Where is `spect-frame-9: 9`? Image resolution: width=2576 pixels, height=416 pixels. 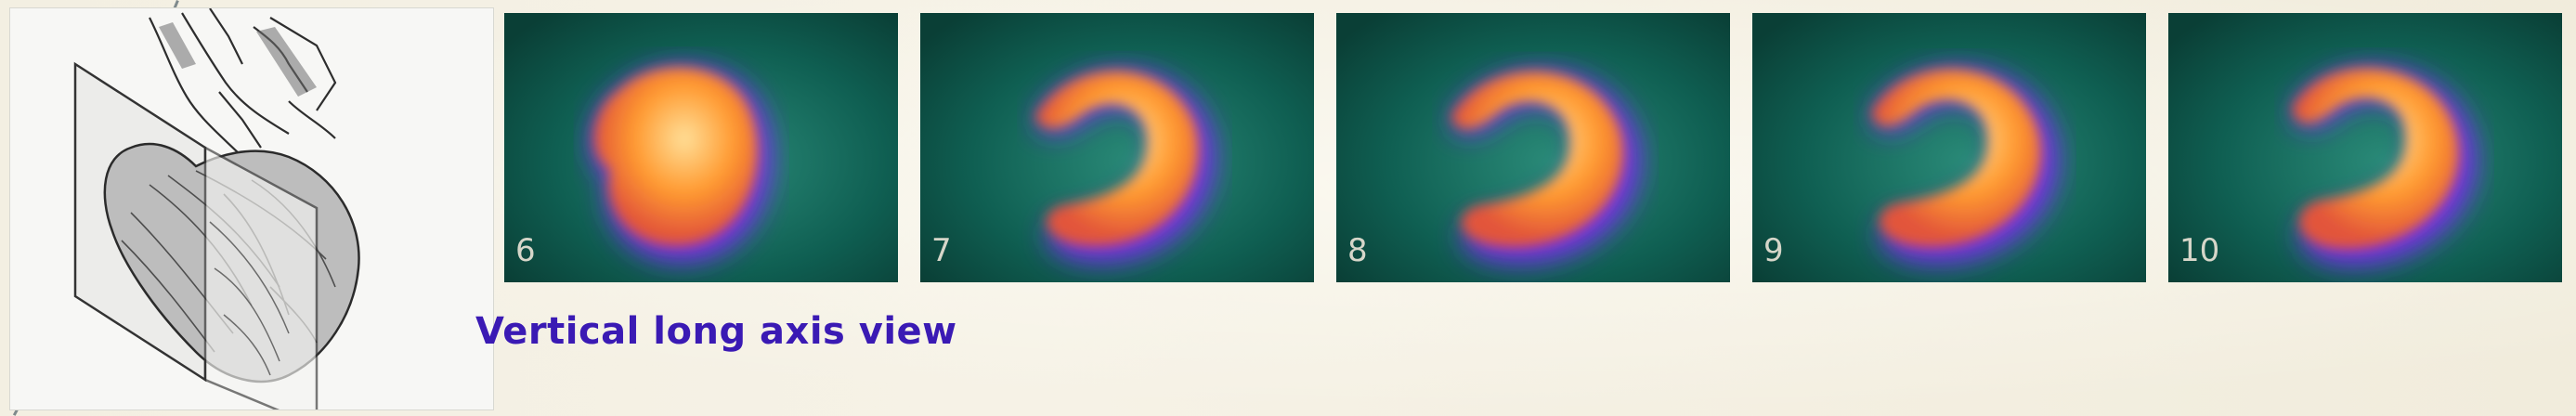 spect-frame-9: 9 is located at coordinates (1949, 147).